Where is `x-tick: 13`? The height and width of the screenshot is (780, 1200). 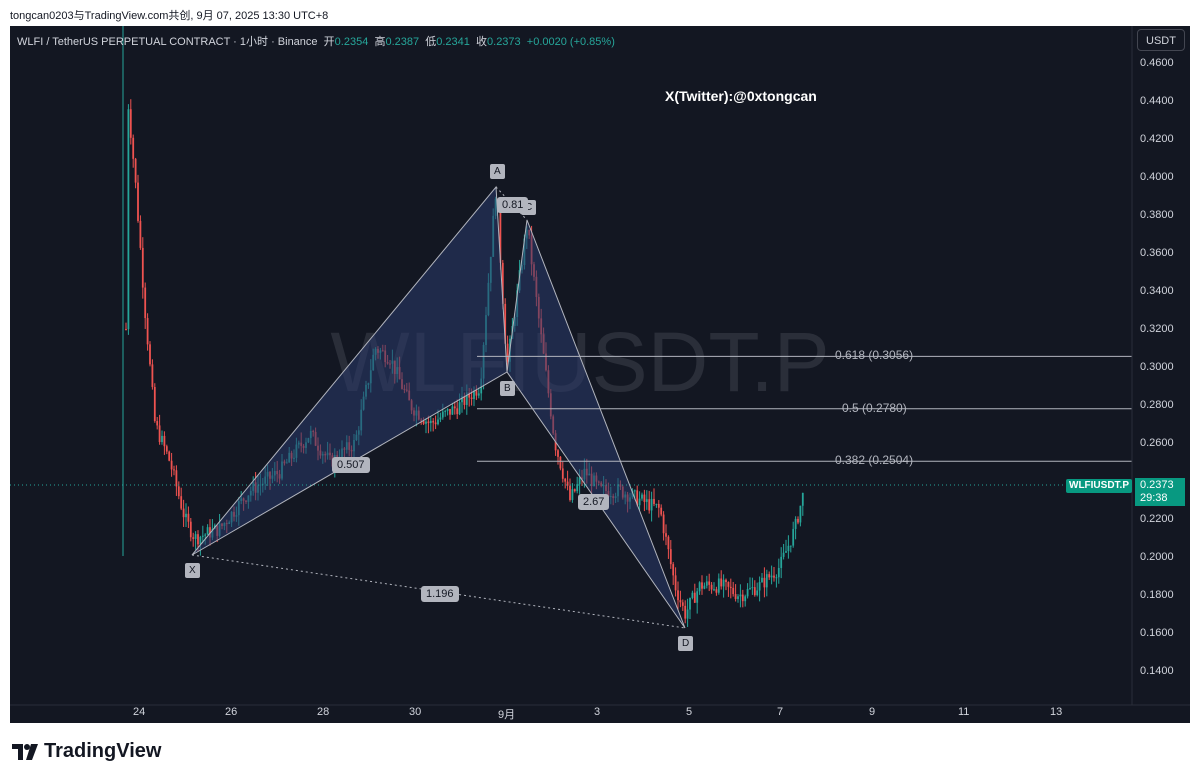
x-tick: 13 is located at coordinates (1056, 712).